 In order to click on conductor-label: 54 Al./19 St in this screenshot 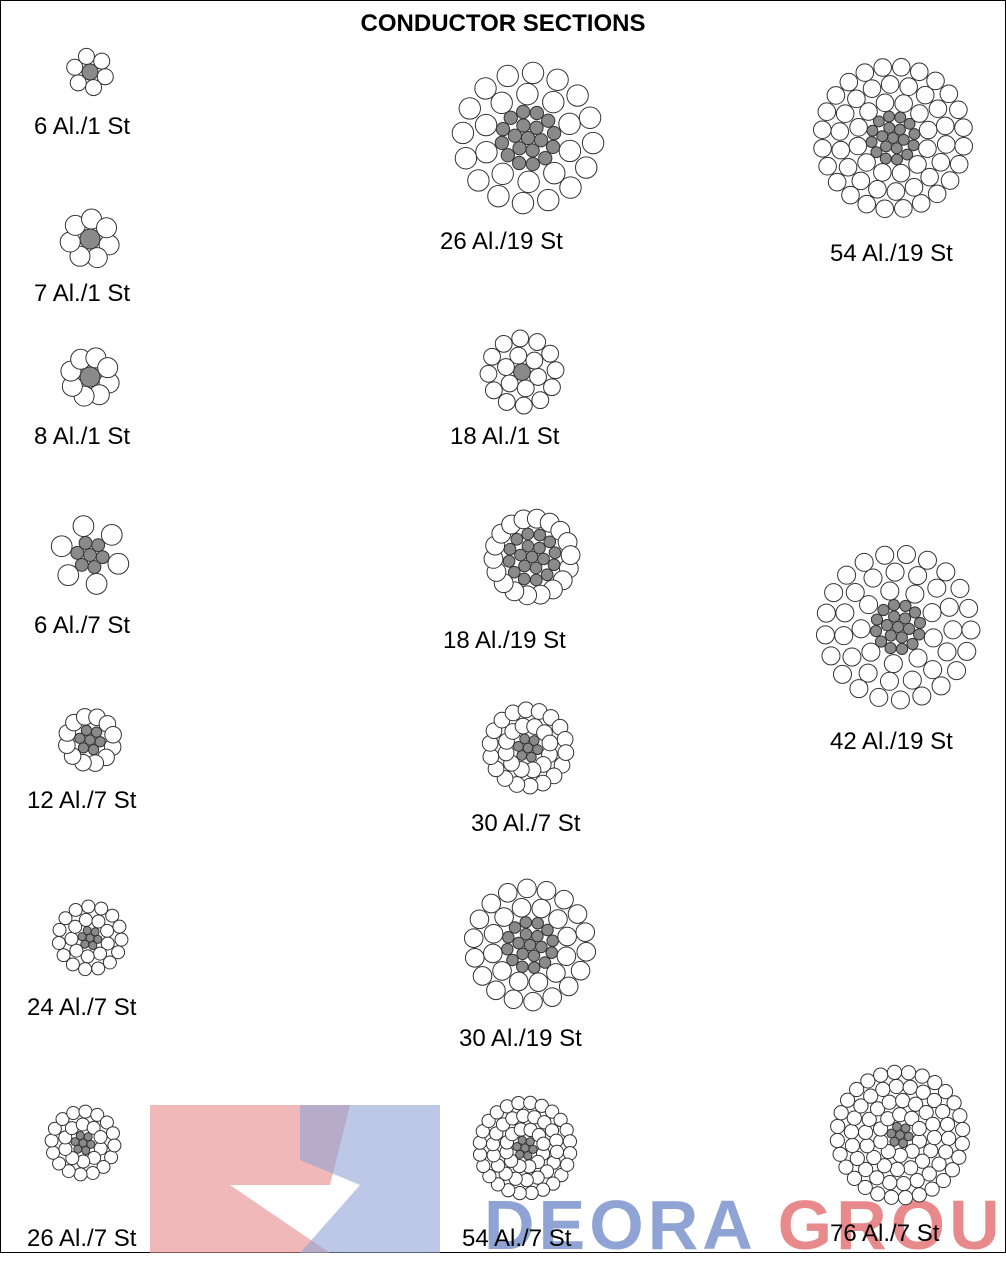, I will do `click(891, 253)`.